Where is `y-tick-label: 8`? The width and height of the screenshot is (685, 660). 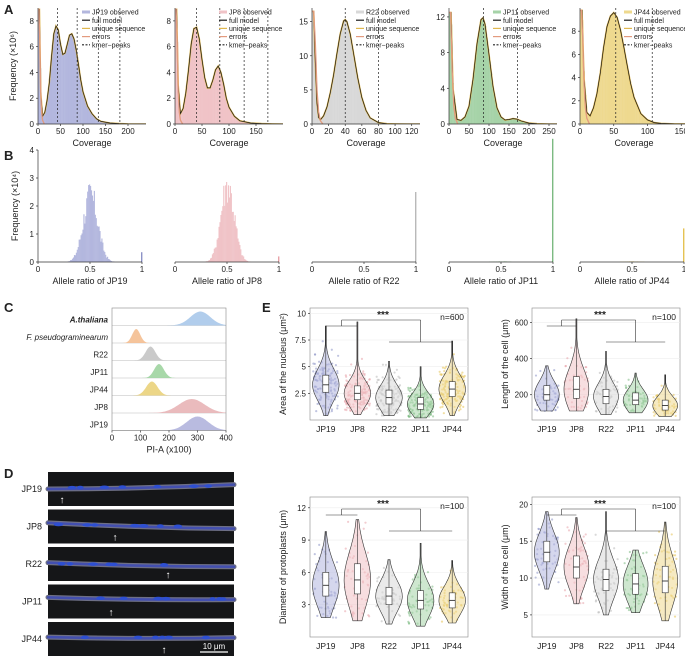 y-tick-label: 8 is located at coordinates (443, 53).